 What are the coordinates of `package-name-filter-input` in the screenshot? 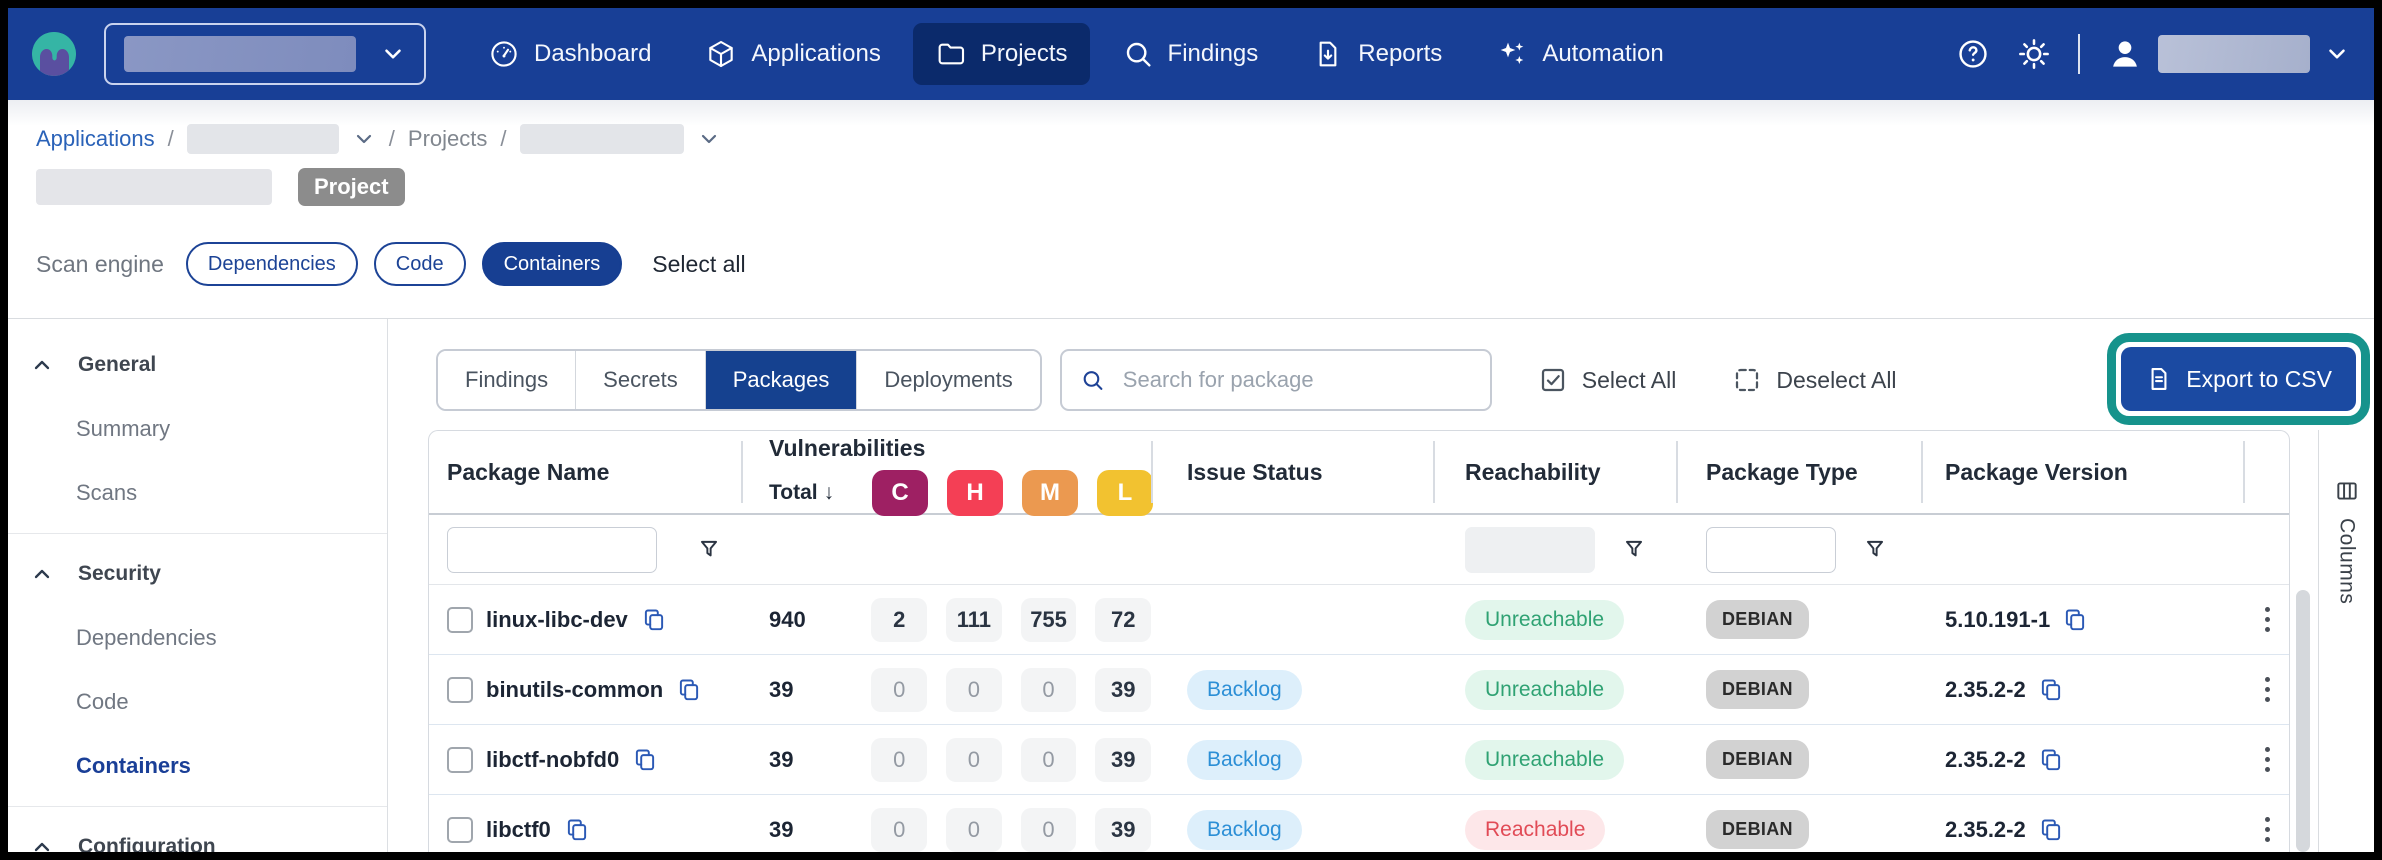 It's located at (552, 549).